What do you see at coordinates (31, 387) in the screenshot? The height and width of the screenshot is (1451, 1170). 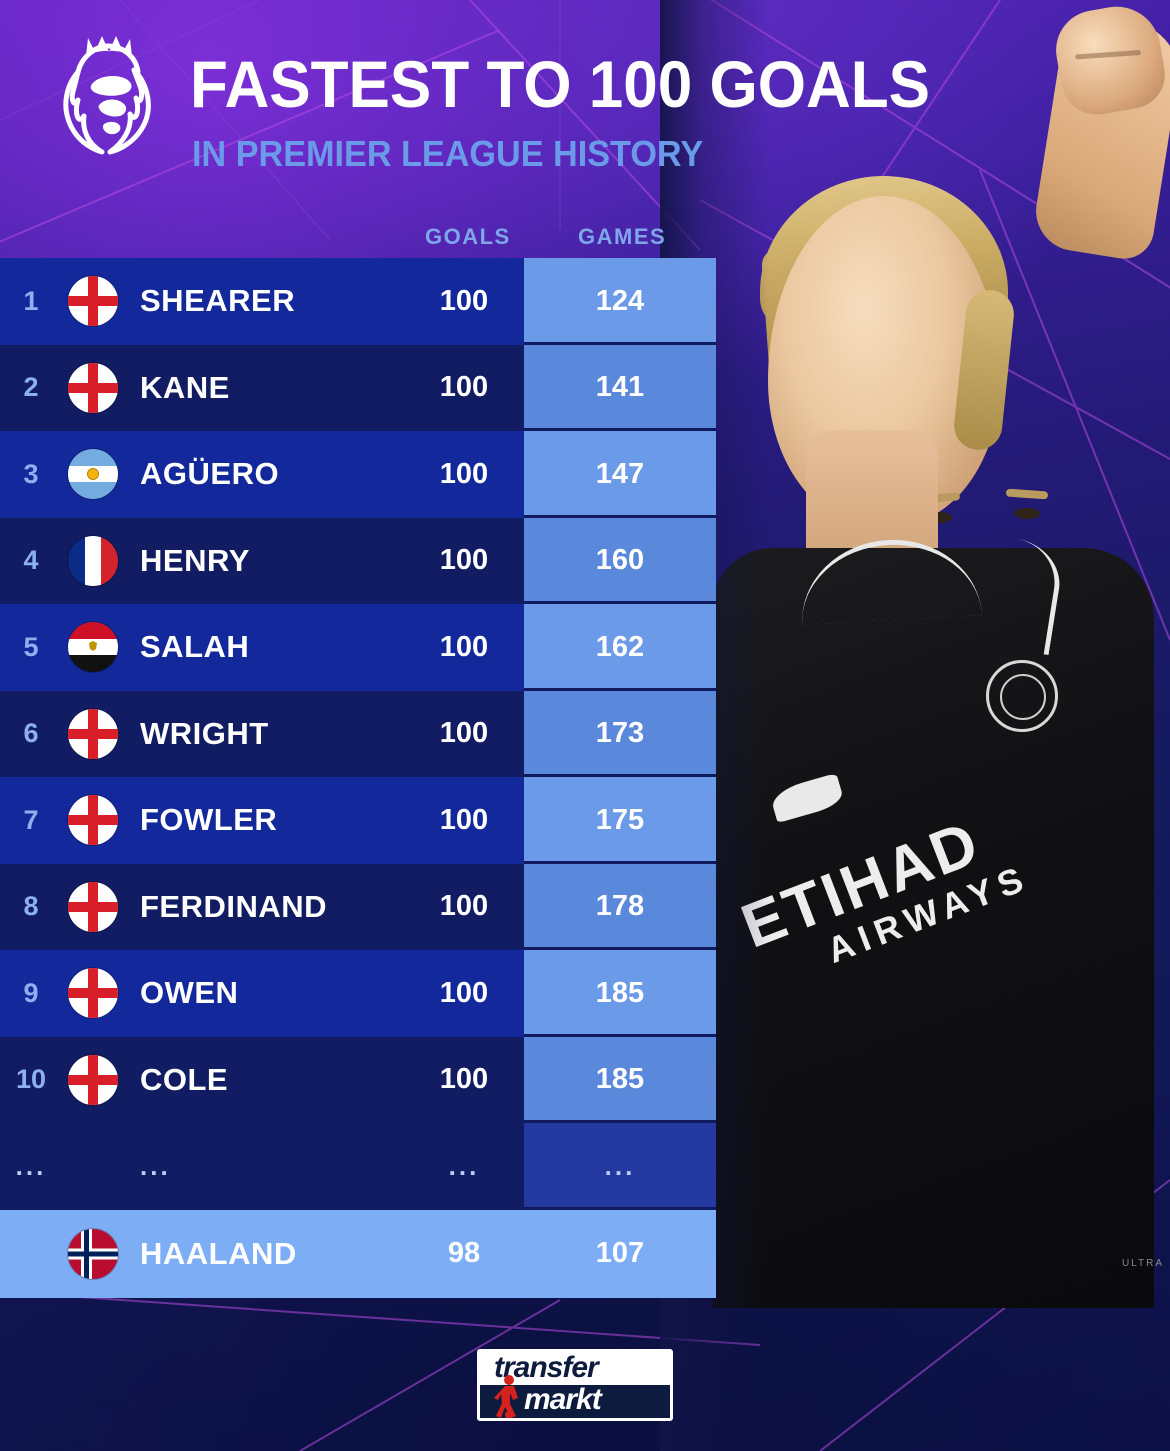 I see `row-rank: 2` at bounding box center [31, 387].